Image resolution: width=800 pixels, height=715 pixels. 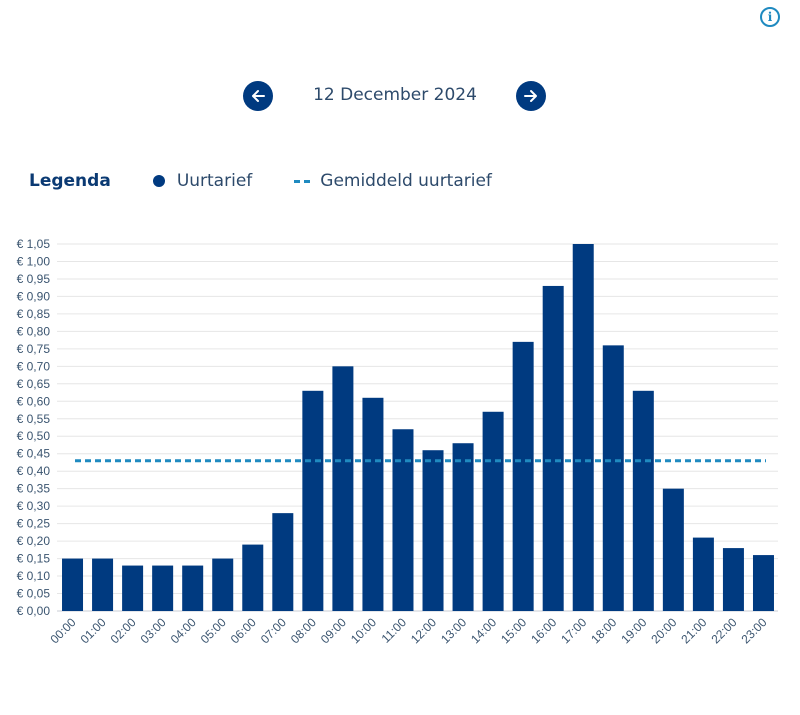 What do you see at coordinates (243, 630) in the screenshot?
I see `x-tick-label: 06:00` at bounding box center [243, 630].